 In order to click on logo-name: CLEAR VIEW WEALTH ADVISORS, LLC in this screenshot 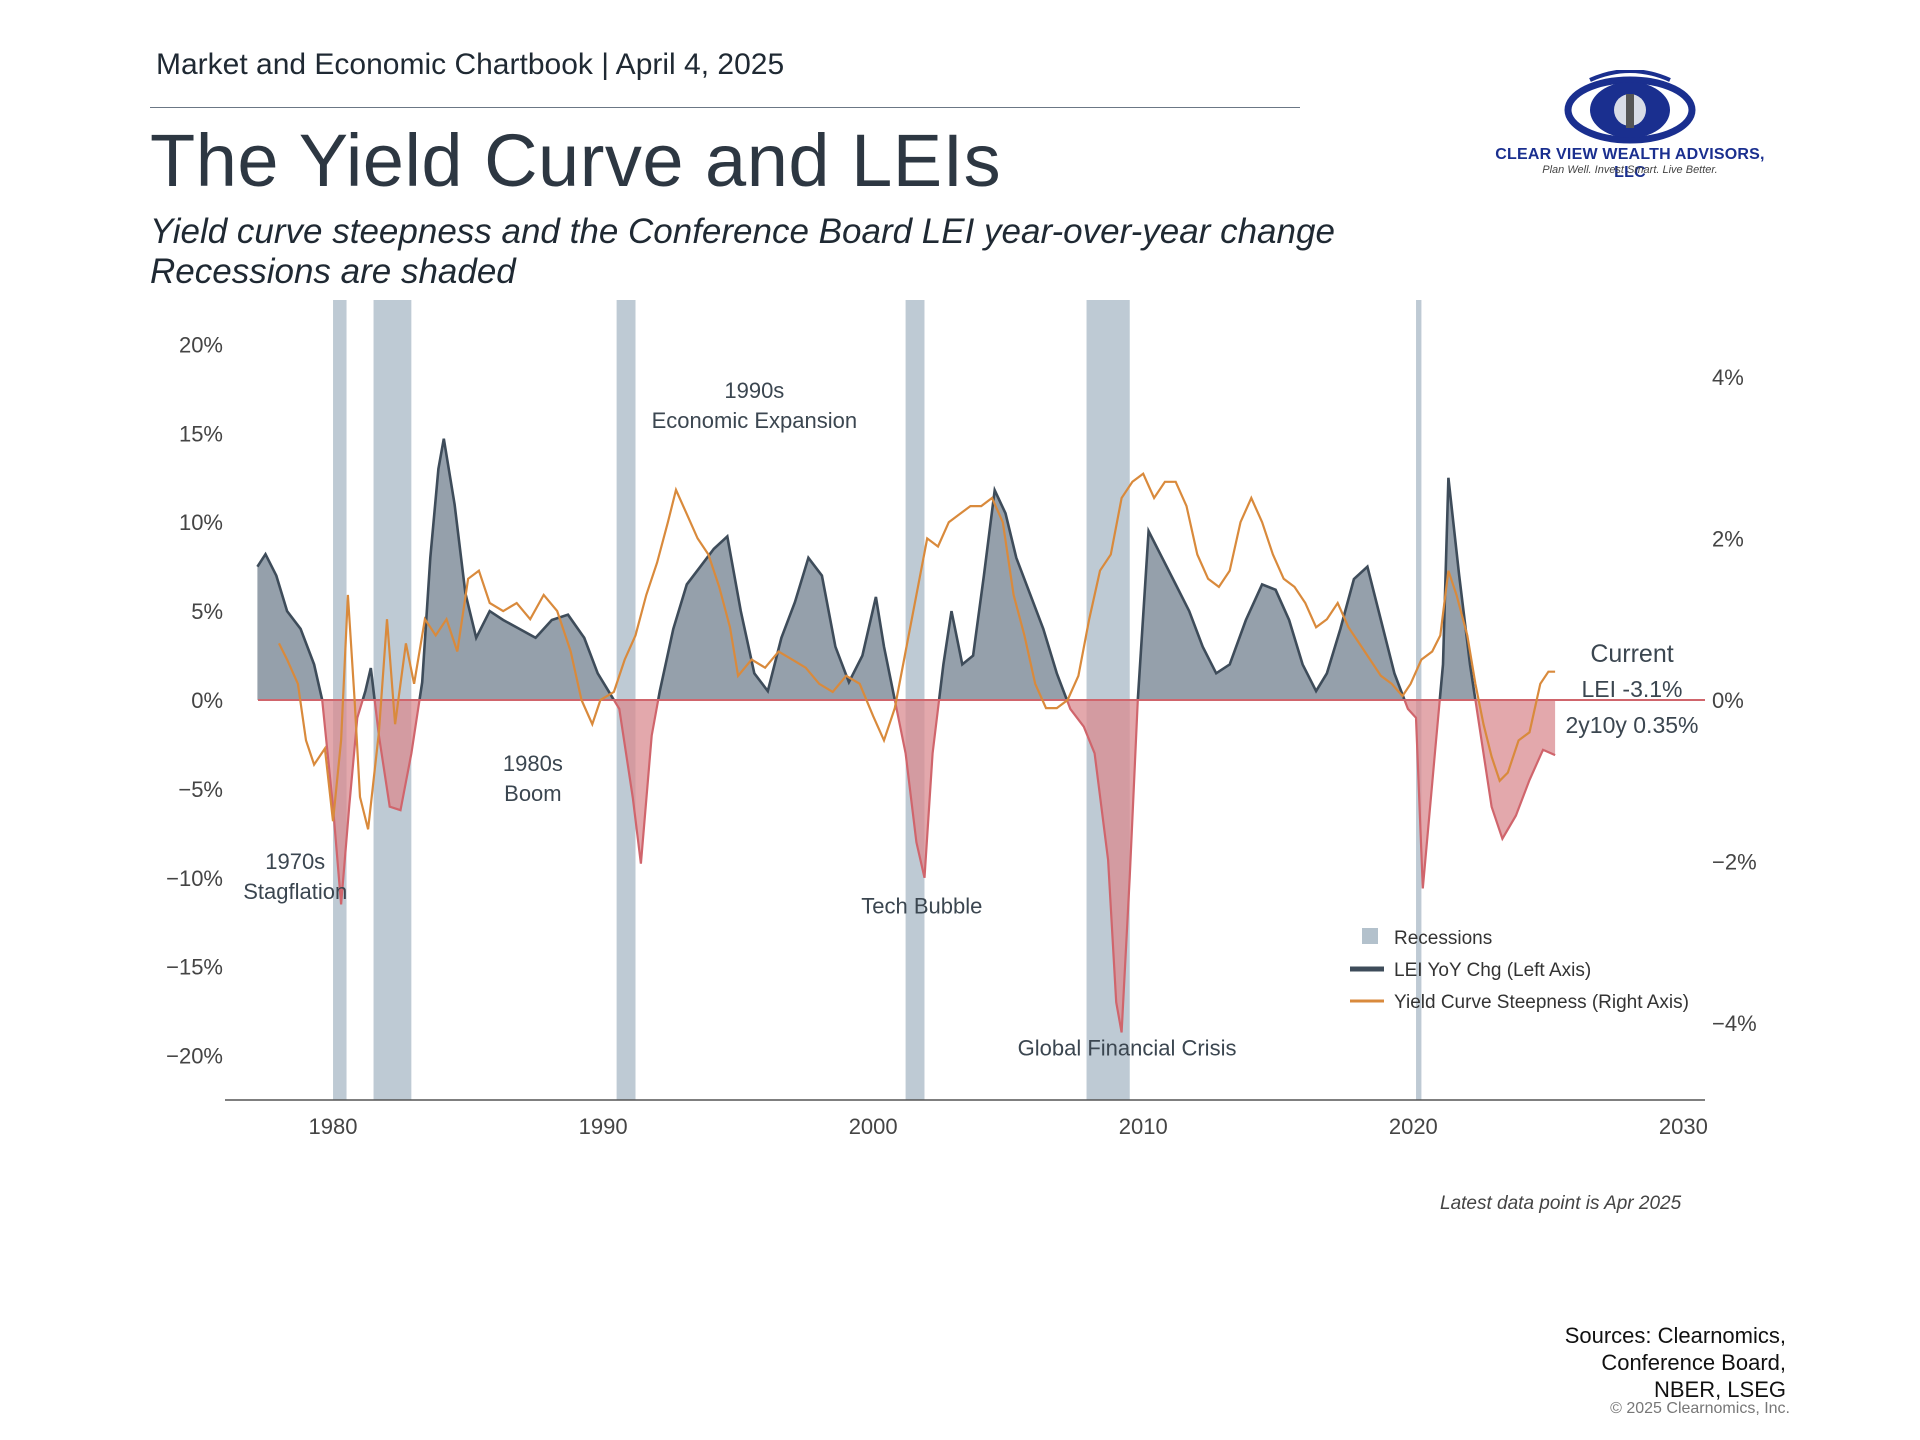, I will do `click(1630, 163)`.